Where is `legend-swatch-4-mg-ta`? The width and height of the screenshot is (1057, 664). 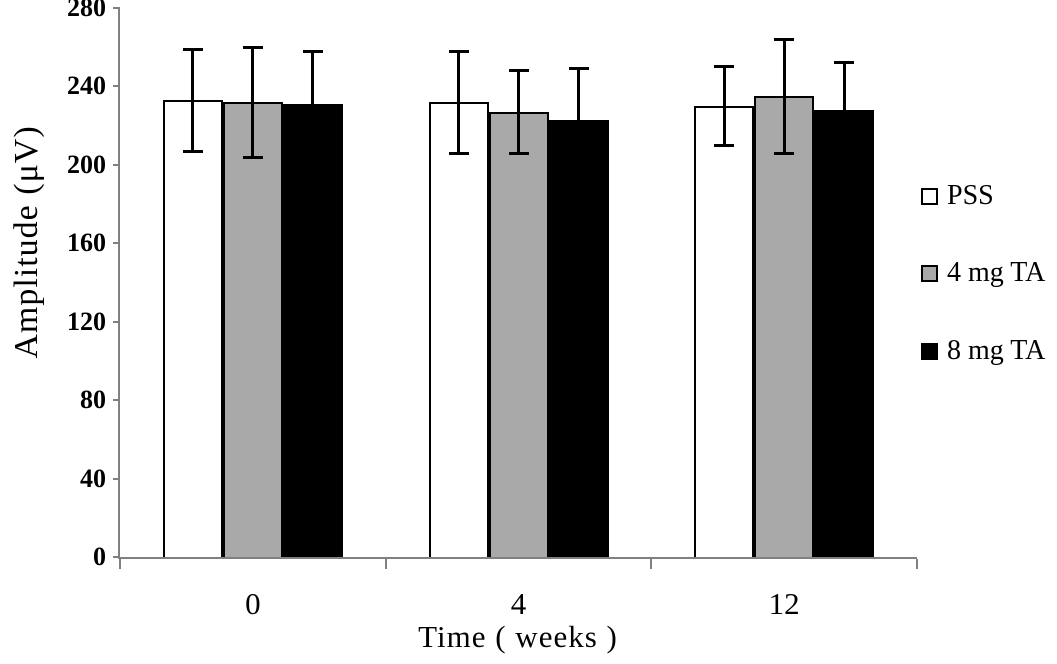 legend-swatch-4-mg-ta is located at coordinates (929, 273).